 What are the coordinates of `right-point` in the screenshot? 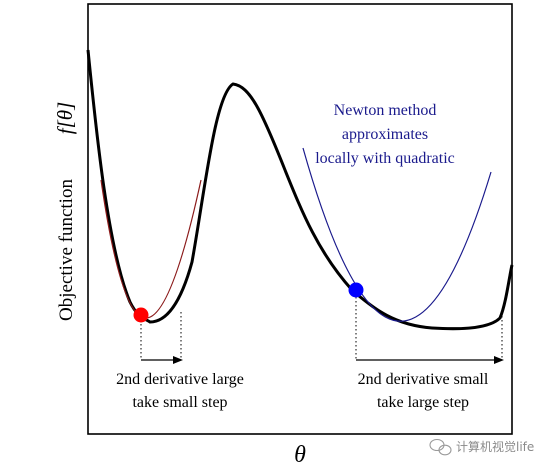 It's located at (356, 290).